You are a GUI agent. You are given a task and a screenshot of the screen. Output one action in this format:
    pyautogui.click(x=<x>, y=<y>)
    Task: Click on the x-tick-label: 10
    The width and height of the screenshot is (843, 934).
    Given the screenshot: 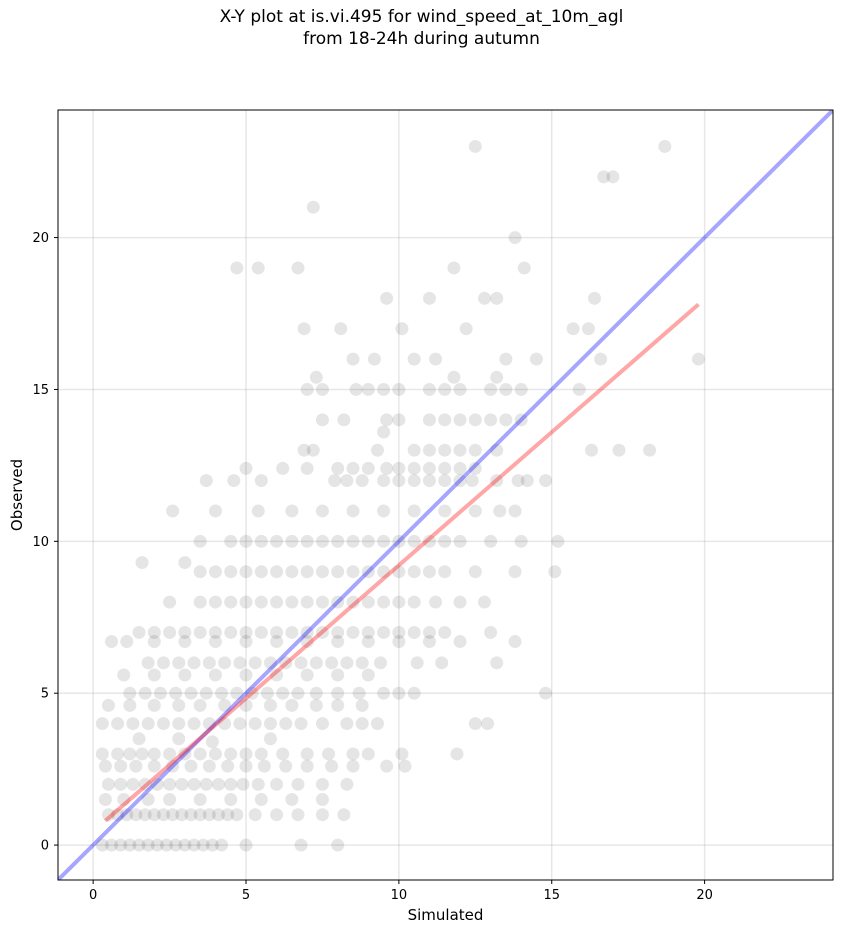 What is the action you would take?
    pyautogui.click(x=399, y=895)
    